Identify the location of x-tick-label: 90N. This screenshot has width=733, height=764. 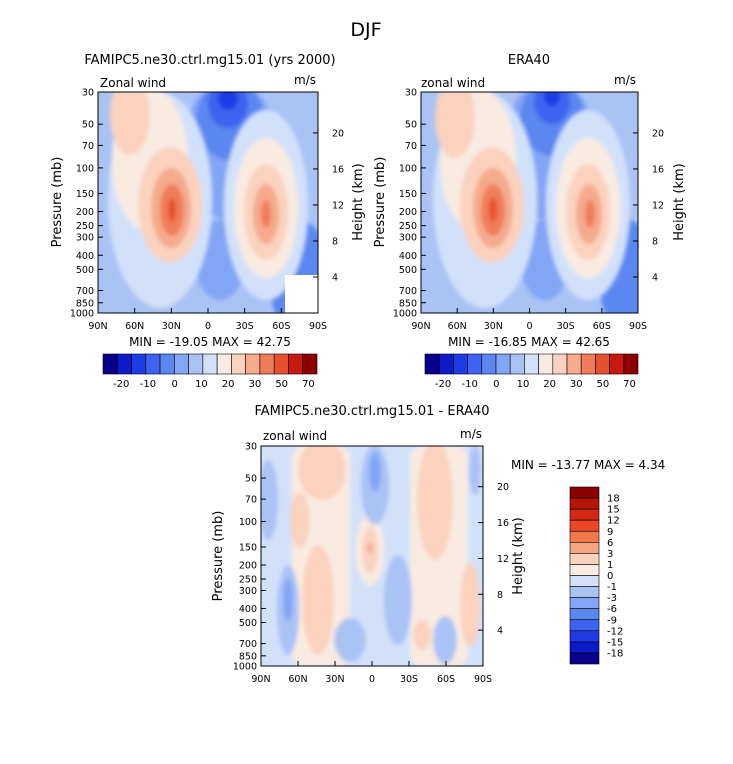
(260, 679).